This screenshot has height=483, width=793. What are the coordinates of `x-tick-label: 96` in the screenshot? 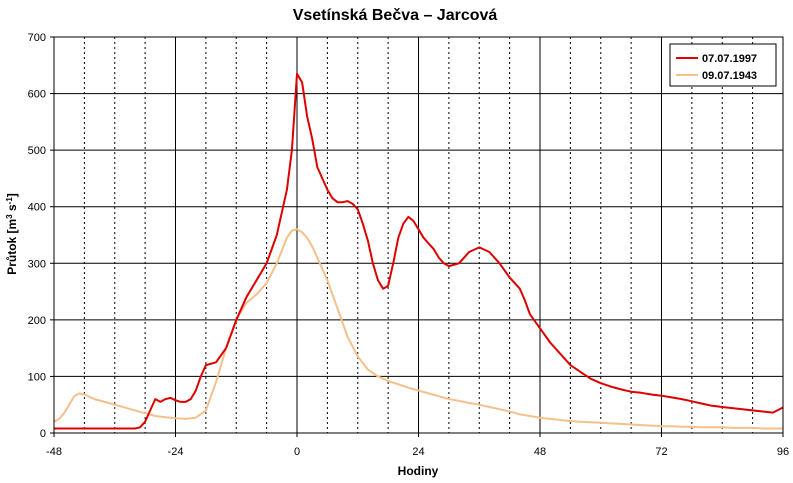 It's located at (783, 452).